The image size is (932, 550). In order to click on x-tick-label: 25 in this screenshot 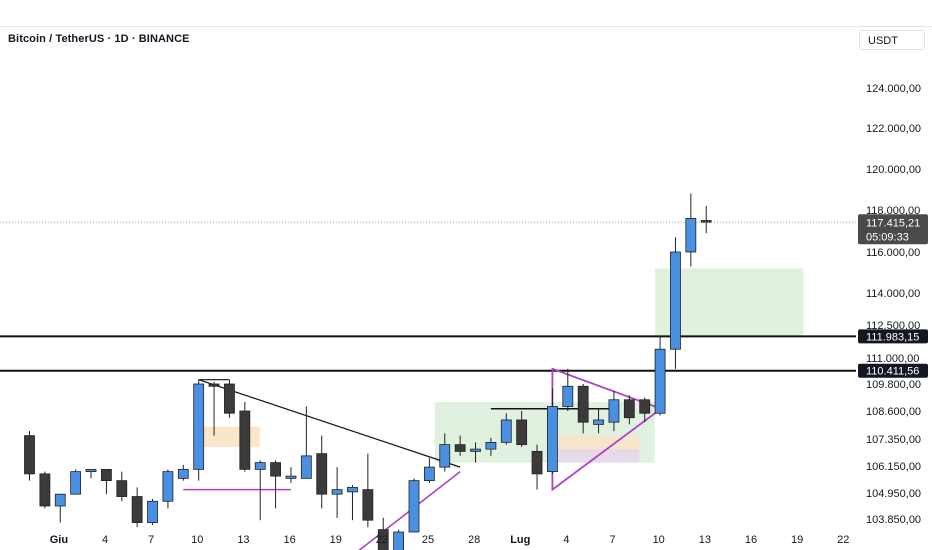, I will do `click(428, 540)`.